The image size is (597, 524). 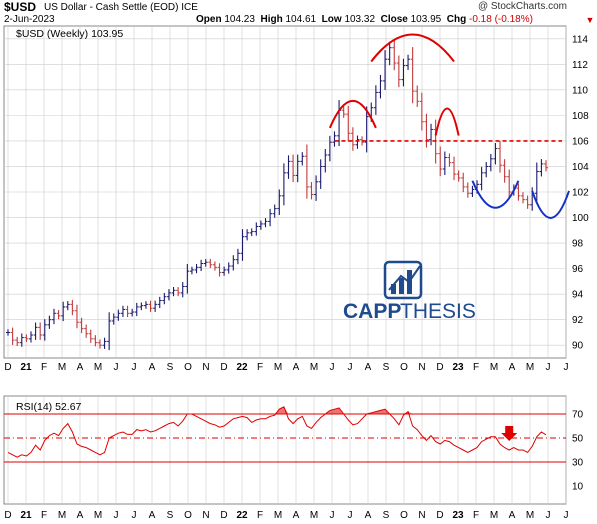 I want to click on low-value: 103.32, so click(x=360, y=19).